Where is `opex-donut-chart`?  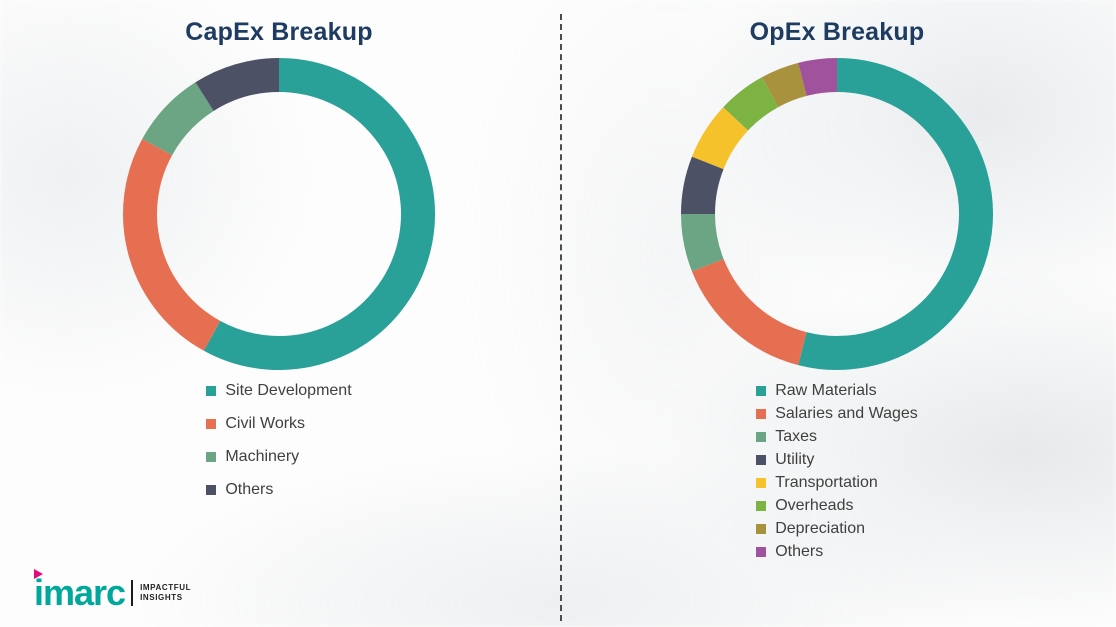
opex-donut-chart is located at coordinates (837, 214).